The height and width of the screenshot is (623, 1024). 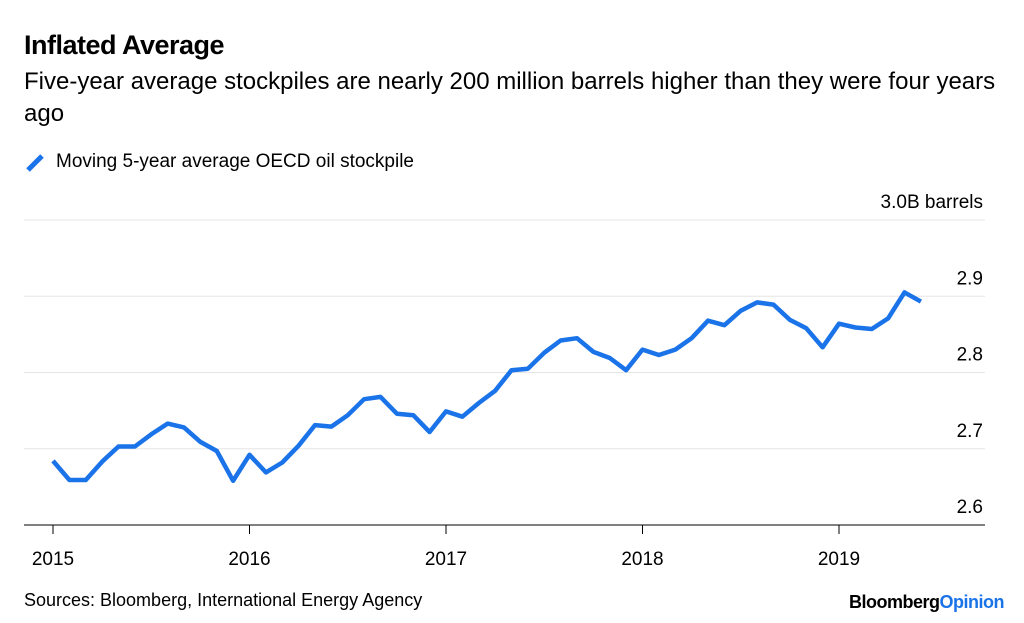 I want to click on bloomberg-opinion-logo: BloombergOpinion, so click(x=927, y=602).